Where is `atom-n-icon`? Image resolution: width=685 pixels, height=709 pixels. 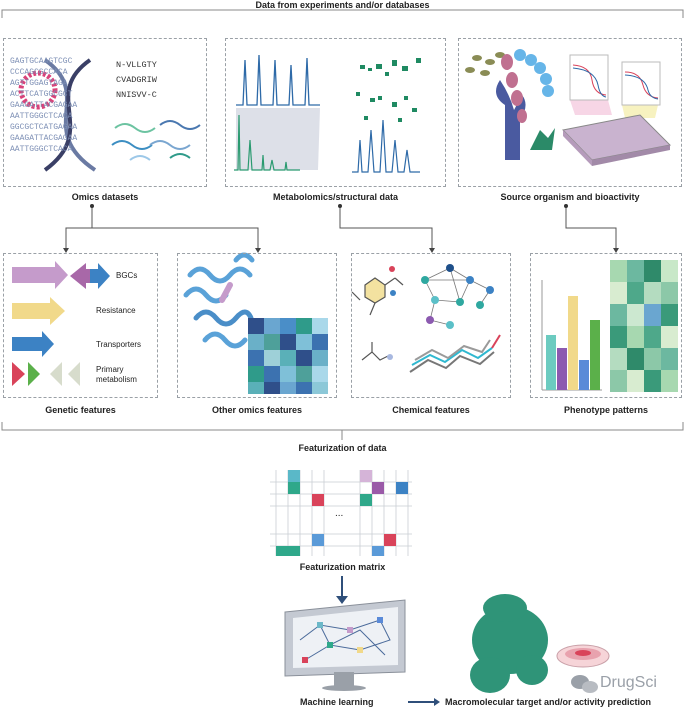
atom-n-icon is located at coordinates (393, 293).